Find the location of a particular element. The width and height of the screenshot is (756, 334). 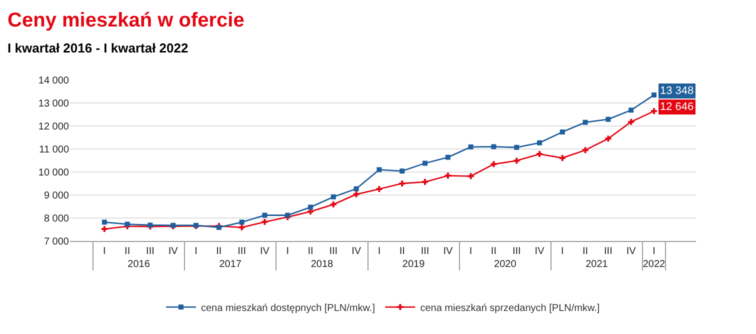

y-tick-label: 8 000 is located at coordinates (57, 219).